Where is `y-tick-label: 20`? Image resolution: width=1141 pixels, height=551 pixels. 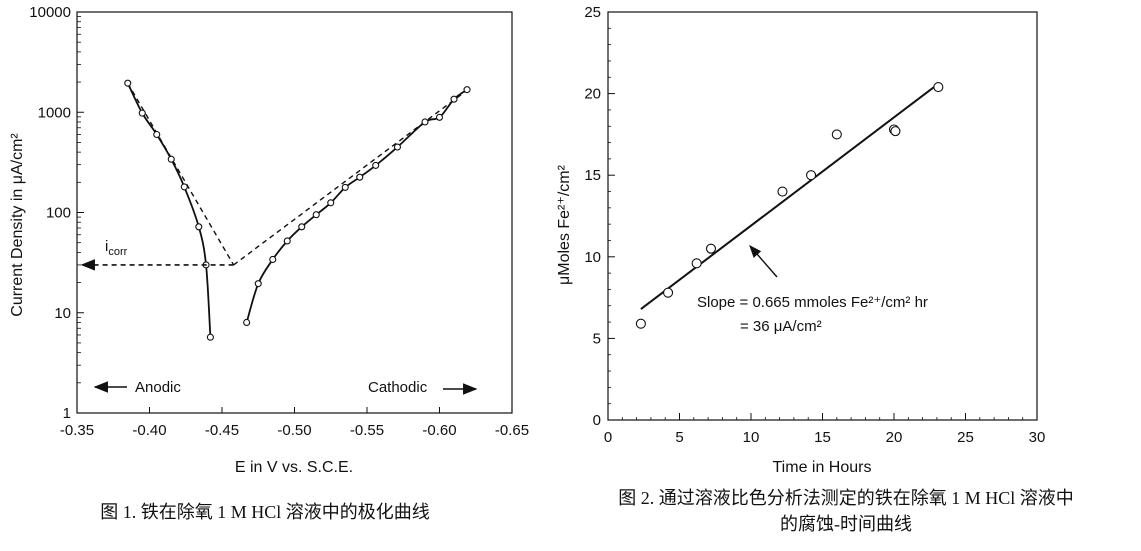 y-tick-label: 20 is located at coordinates (592, 94).